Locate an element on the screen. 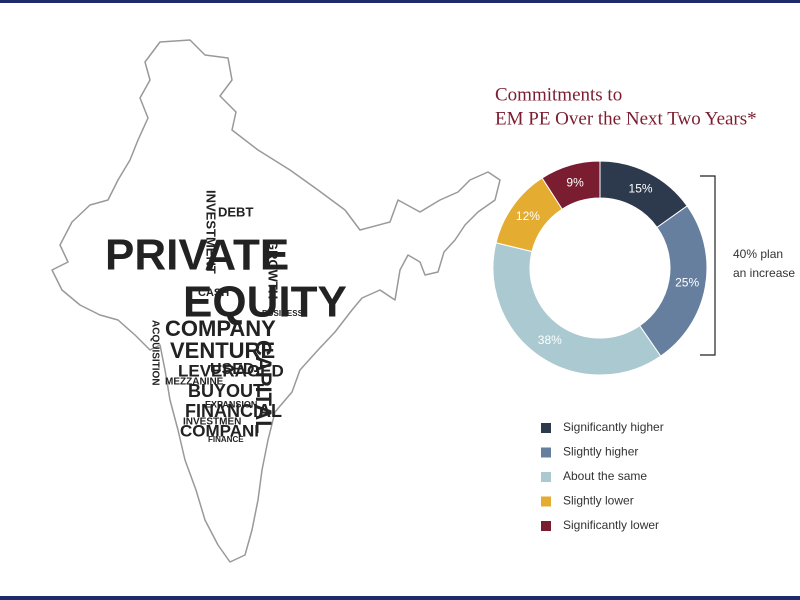  word: DEBT is located at coordinates (235, 211).